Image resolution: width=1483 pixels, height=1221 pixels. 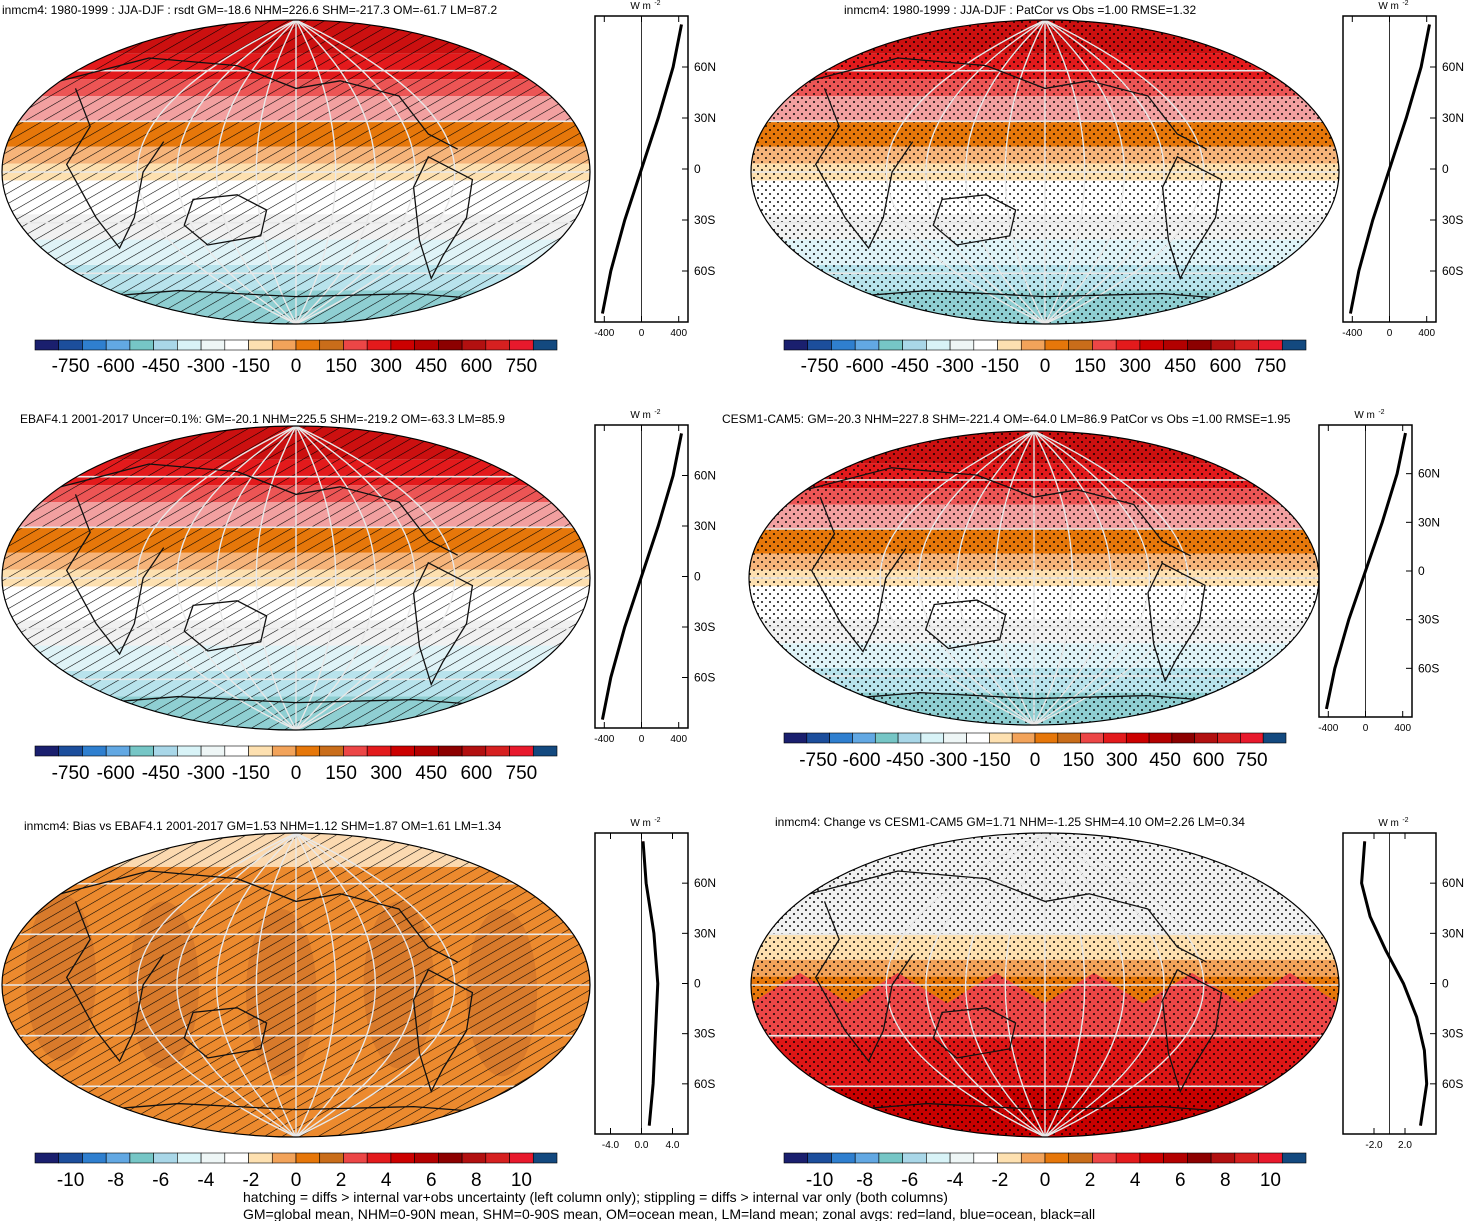 I want to click on zonal-curve-land, so click(x=1394, y=983).